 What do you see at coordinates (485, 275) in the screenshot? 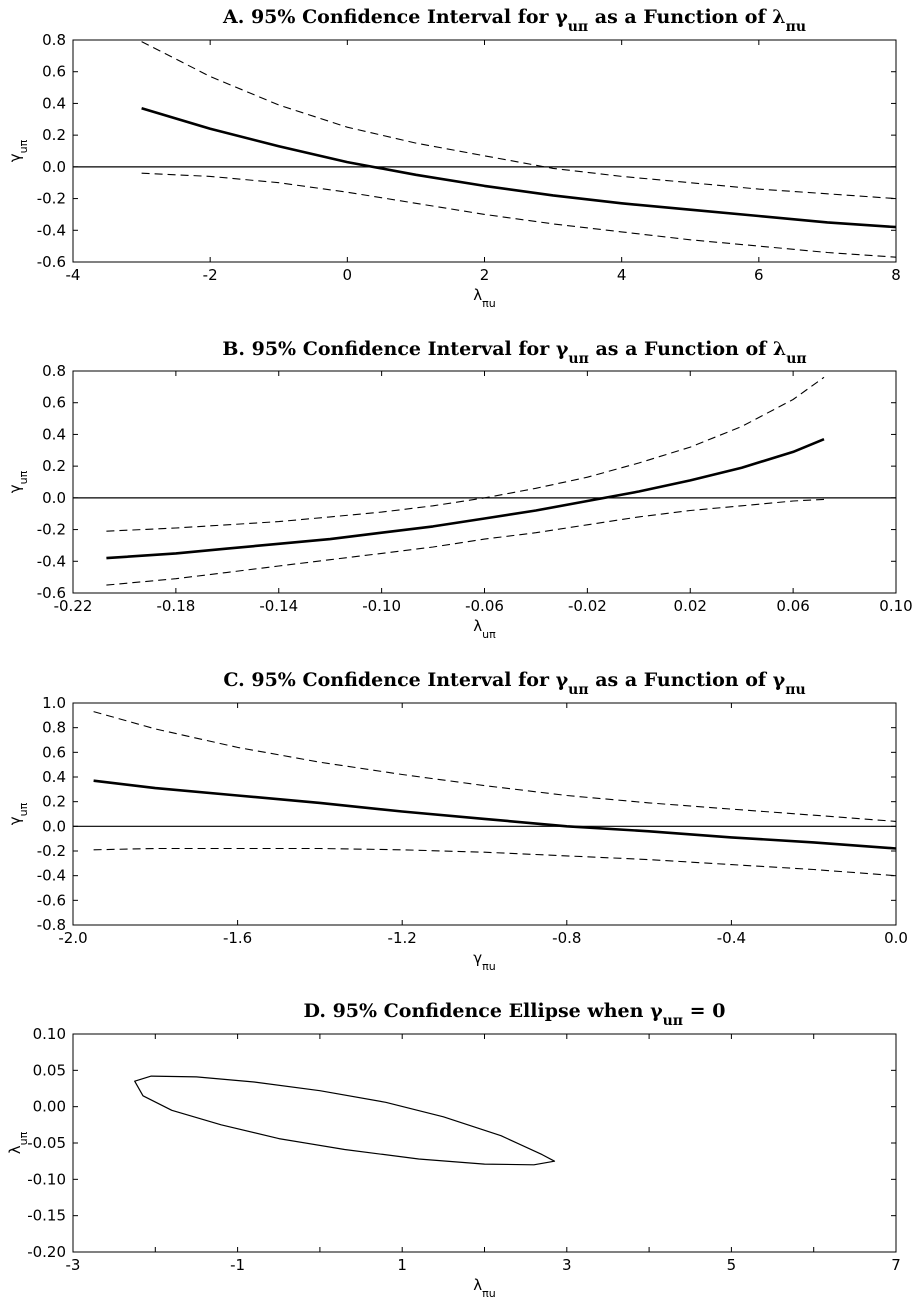
I see `x-tick-label: 2` at bounding box center [485, 275].